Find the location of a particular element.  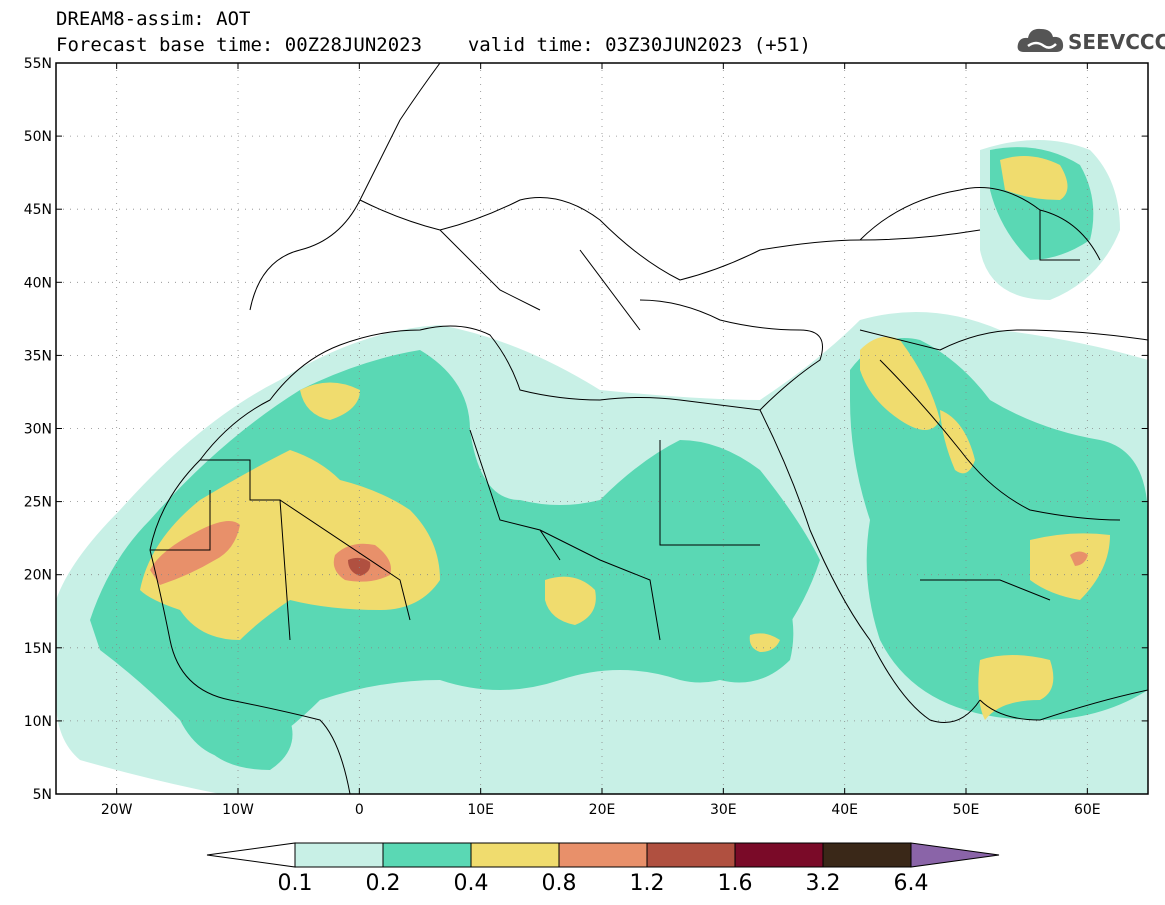

lat-tick-label: 10N is located at coordinates (38, 722).